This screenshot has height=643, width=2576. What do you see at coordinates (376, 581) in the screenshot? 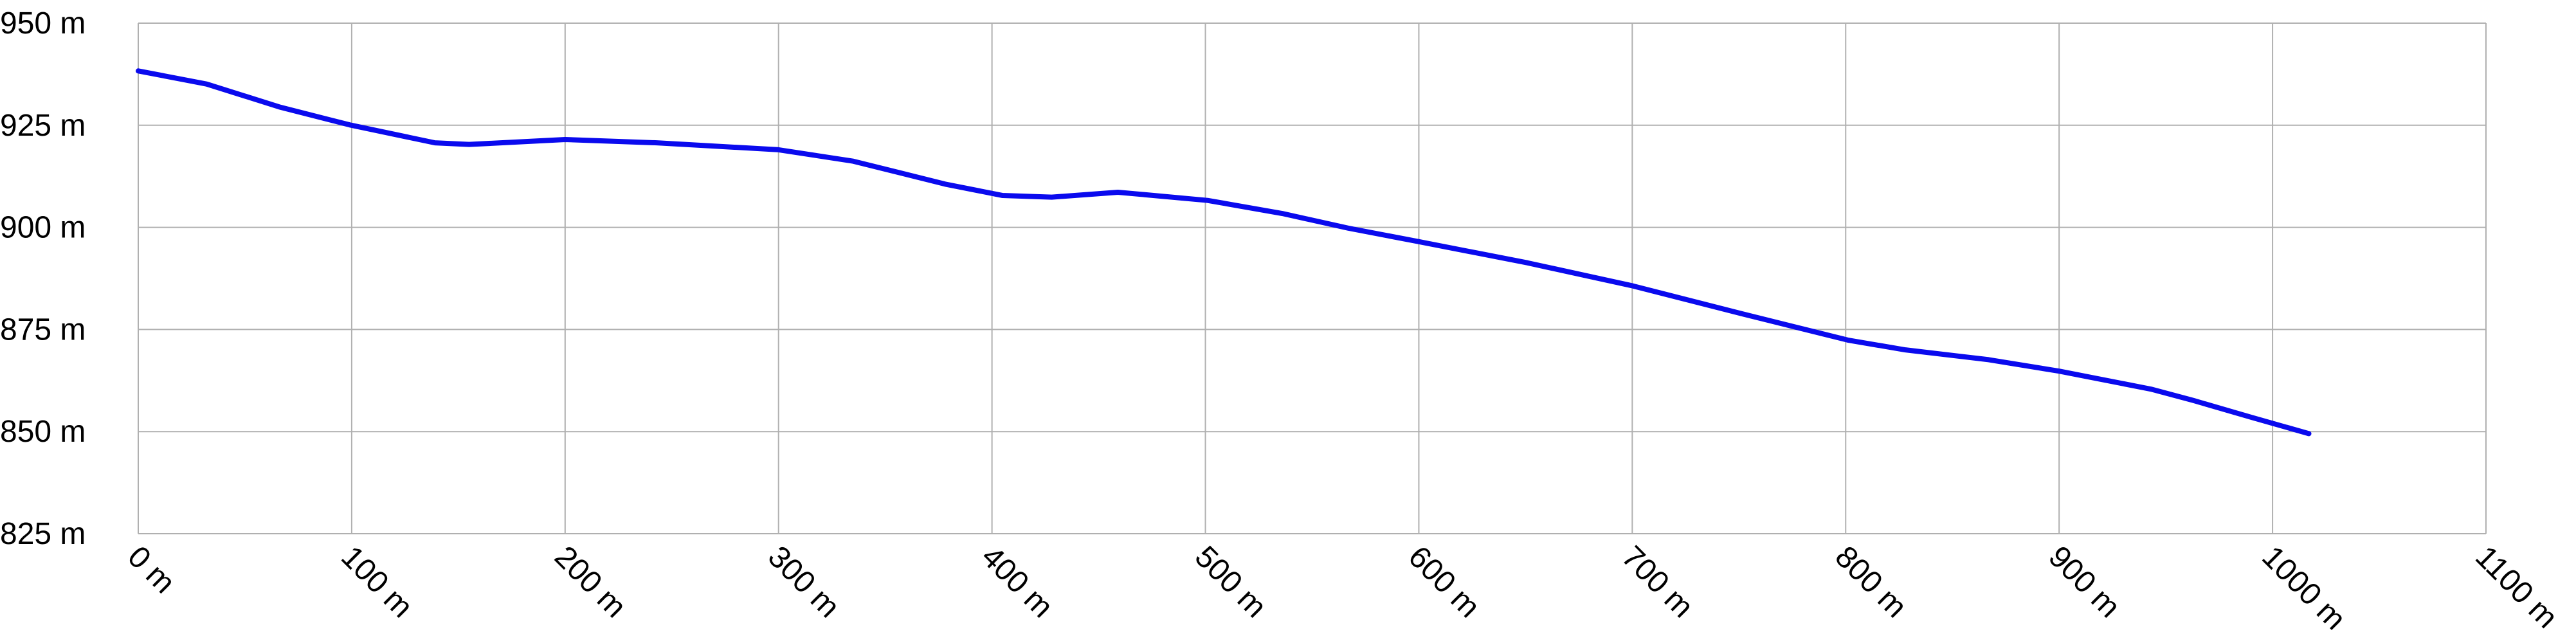
I see `x-tick-label: 100 m` at bounding box center [376, 581].